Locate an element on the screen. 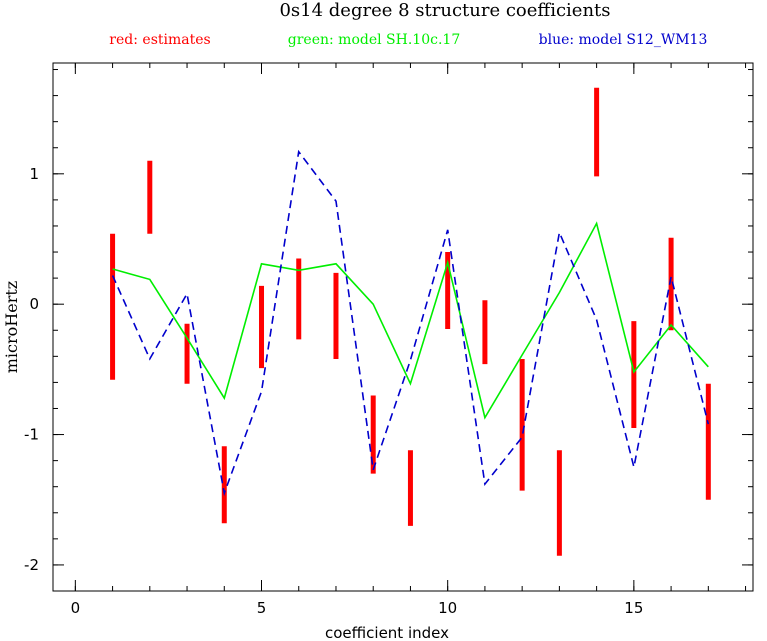 This screenshot has height=641, width=767. y-tick-label: 0 is located at coordinates (34, 304).